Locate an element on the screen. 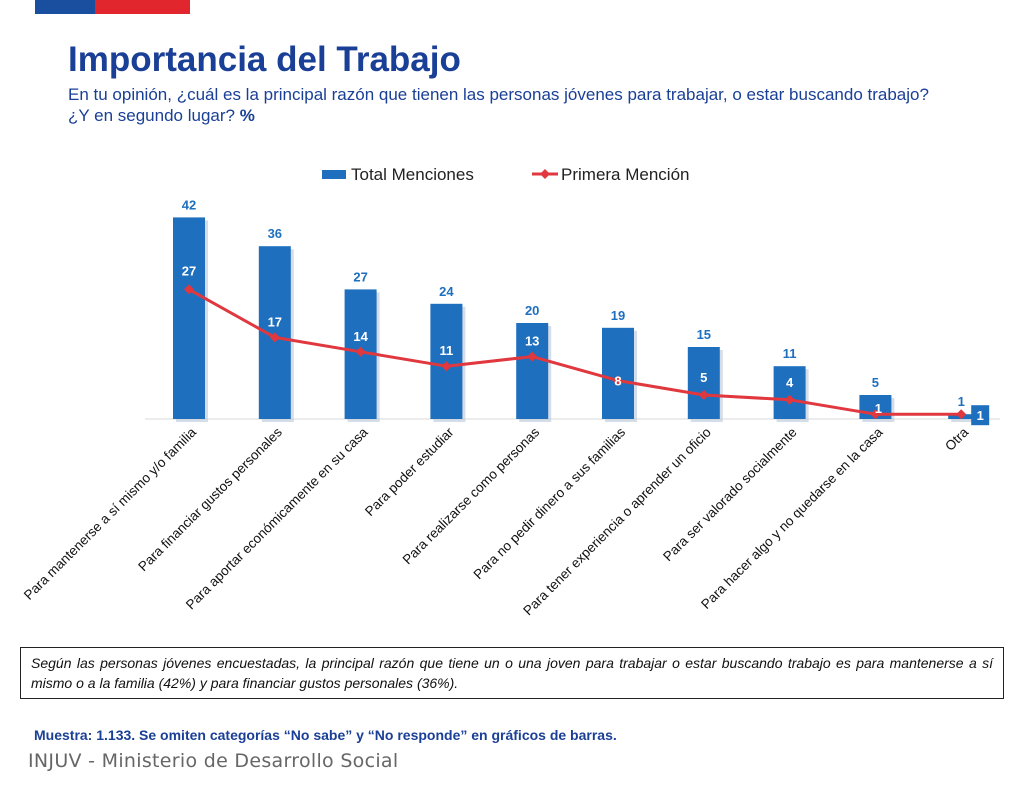 Image resolution: width=1024 pixels, height=792 pixels. line-value-label: 14 is located at coordinates (360, 336).